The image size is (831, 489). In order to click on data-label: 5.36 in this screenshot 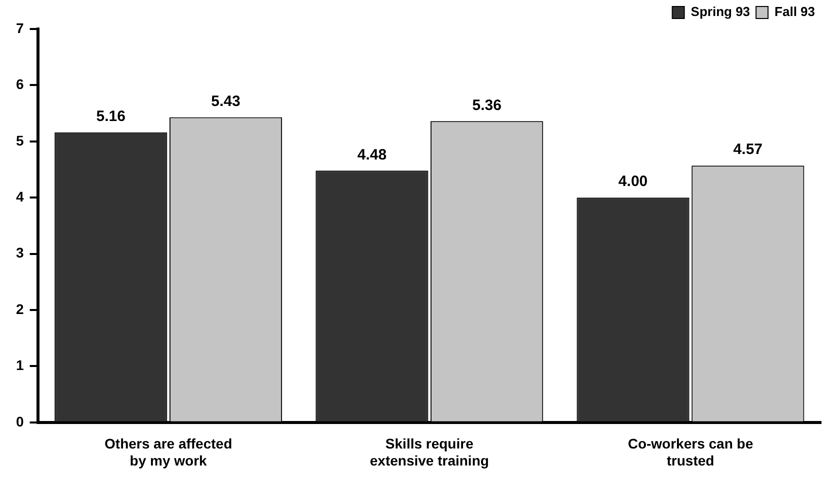, I will do `click(487, 105)`.